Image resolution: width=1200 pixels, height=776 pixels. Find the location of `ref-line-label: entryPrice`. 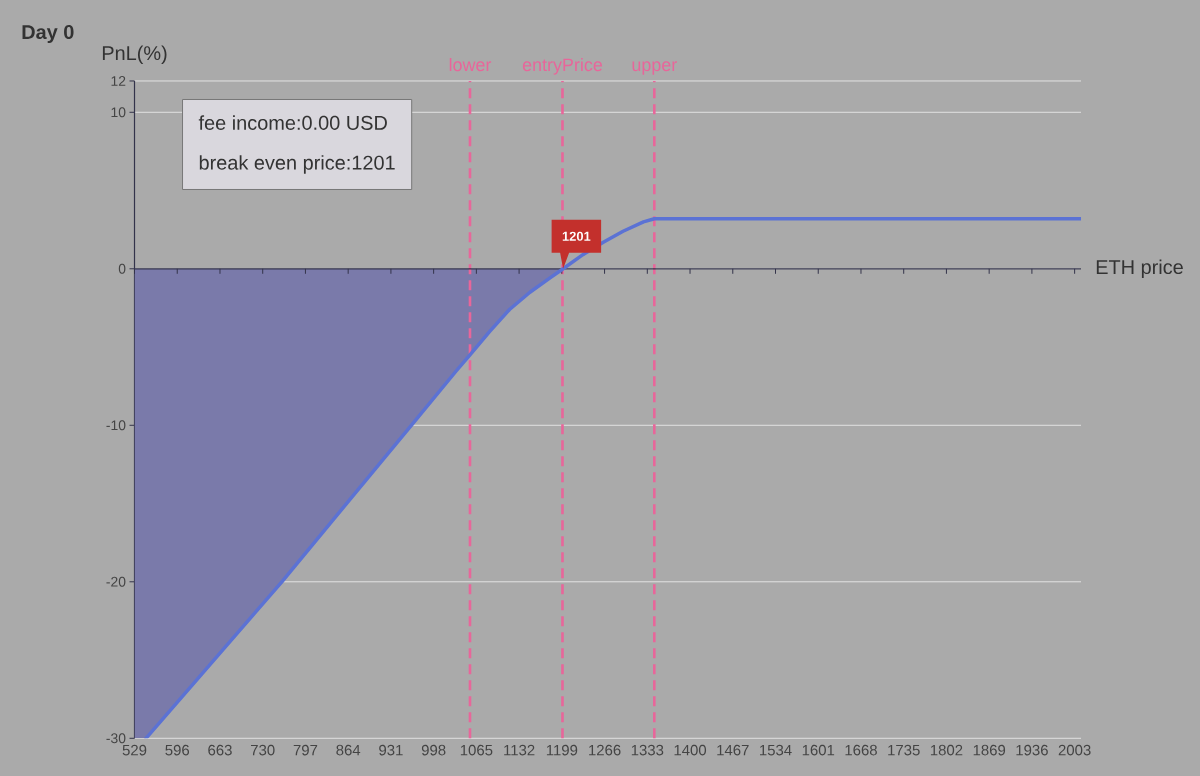

ref-line-label: entryPrice is located at coordinates (562, 66).